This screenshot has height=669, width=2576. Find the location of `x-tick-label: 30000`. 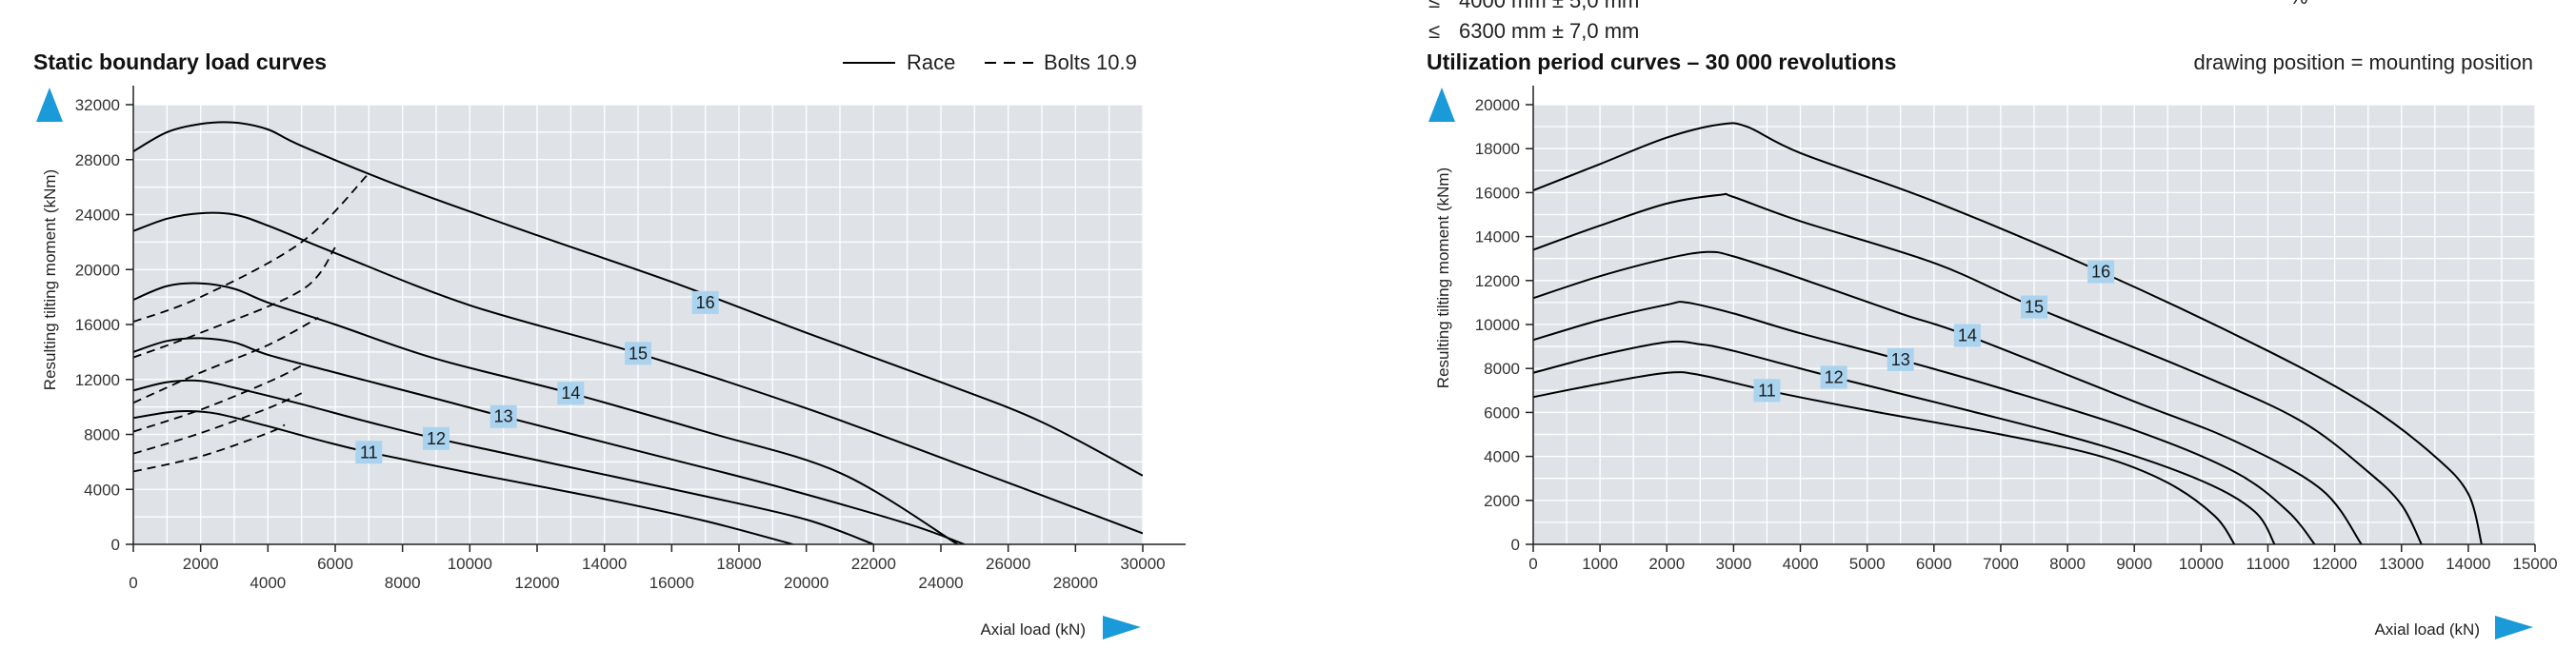

x-tick-label: 30000 is located at coordinates (1142, 564).